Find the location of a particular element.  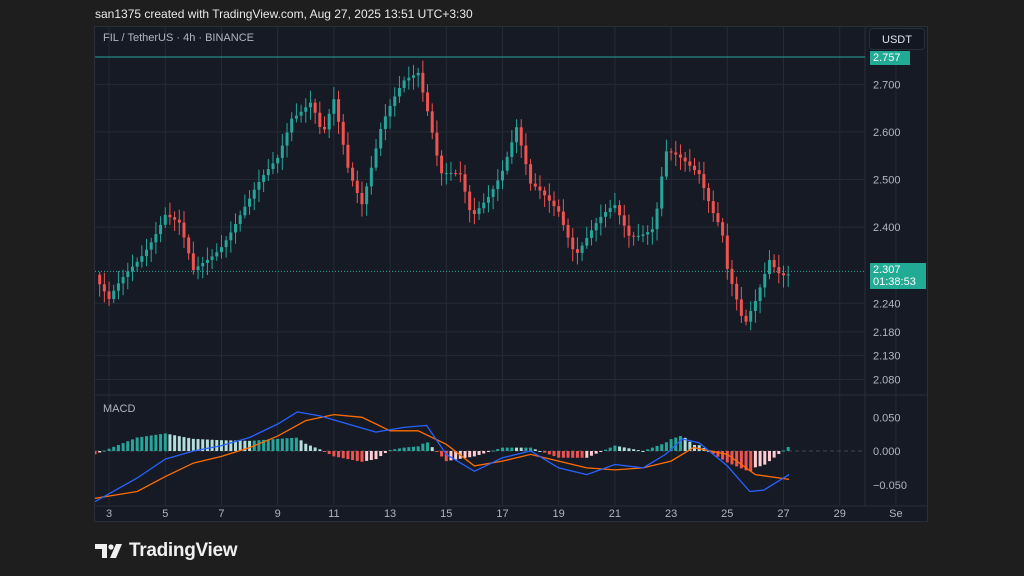

price-tick-label: 2.130 is located at coordinates (887, 357).